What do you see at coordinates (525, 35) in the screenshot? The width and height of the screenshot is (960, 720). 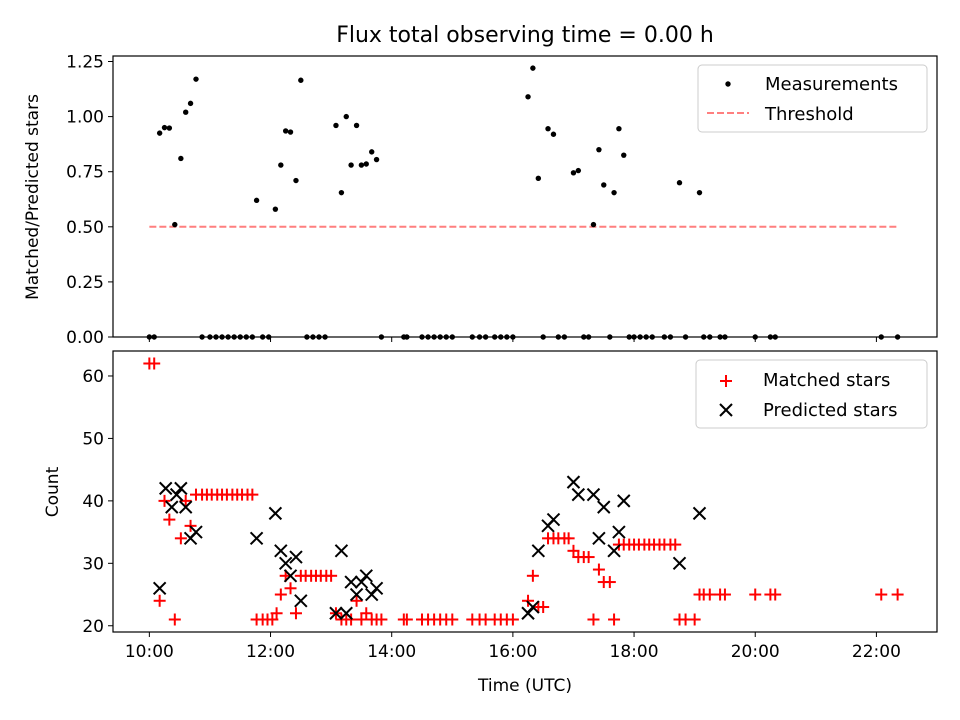 I see `chart-title: Flux total observing time = 0.00 h` at bounding box center [525, 35].